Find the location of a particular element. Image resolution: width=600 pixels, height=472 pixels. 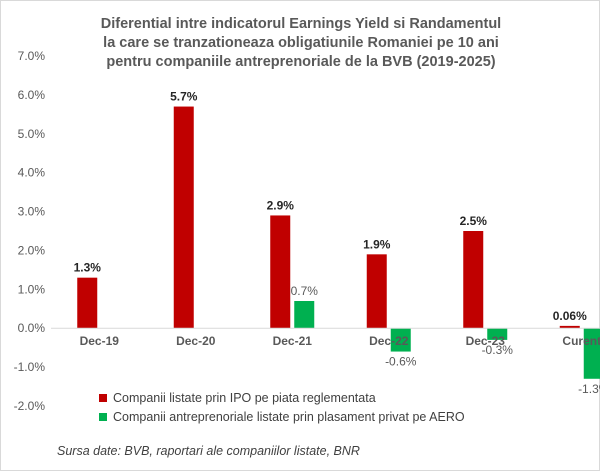

x-category-label: Dec-20 is located at coordinates (196, 341).